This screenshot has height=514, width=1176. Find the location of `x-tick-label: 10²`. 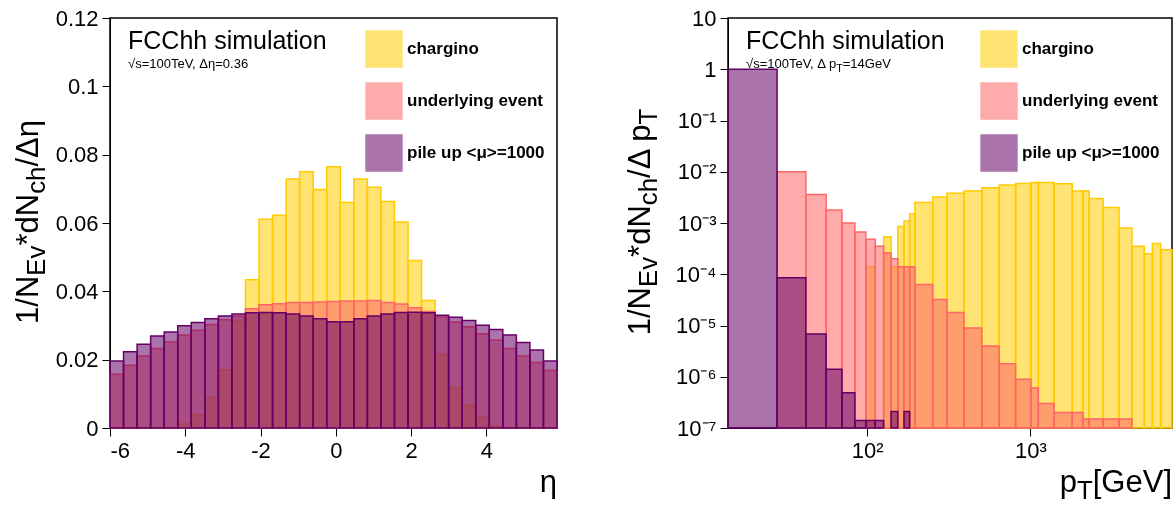

x-tick-label: 10² is located at coordinates (867, 450).